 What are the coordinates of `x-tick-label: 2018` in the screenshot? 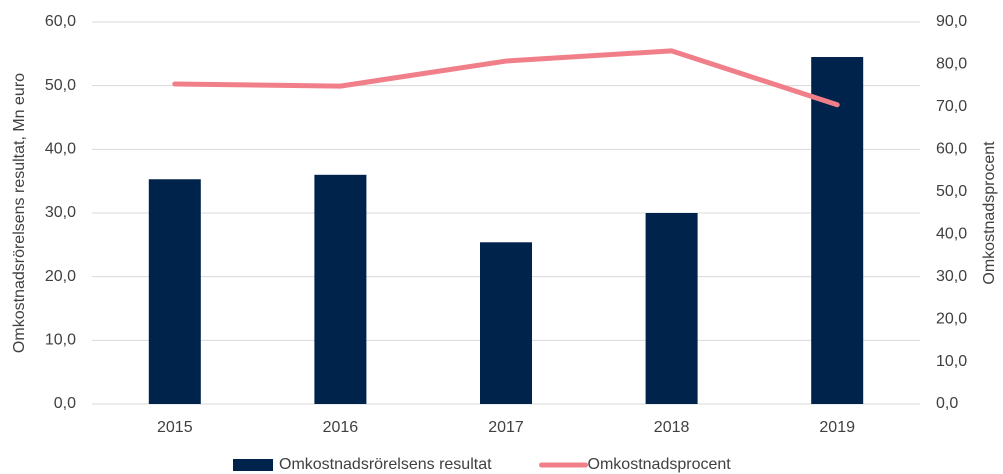 It's located at (672, 427).